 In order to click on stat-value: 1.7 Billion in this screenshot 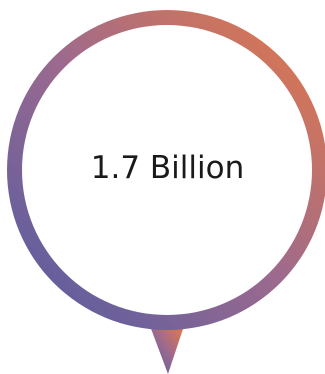, I will do `click(167, 168)`.